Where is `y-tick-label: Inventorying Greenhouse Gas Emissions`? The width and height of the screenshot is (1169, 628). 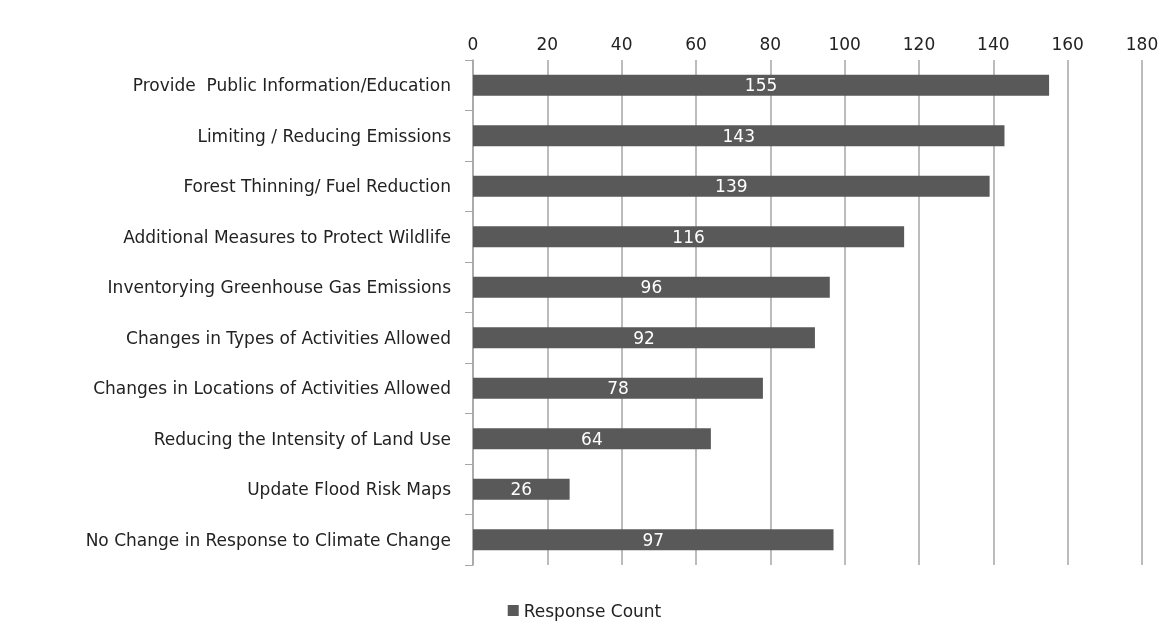 y-tick-label: Inventorying Greenhouse Gas Emissions is located at coordinates (279, 287).